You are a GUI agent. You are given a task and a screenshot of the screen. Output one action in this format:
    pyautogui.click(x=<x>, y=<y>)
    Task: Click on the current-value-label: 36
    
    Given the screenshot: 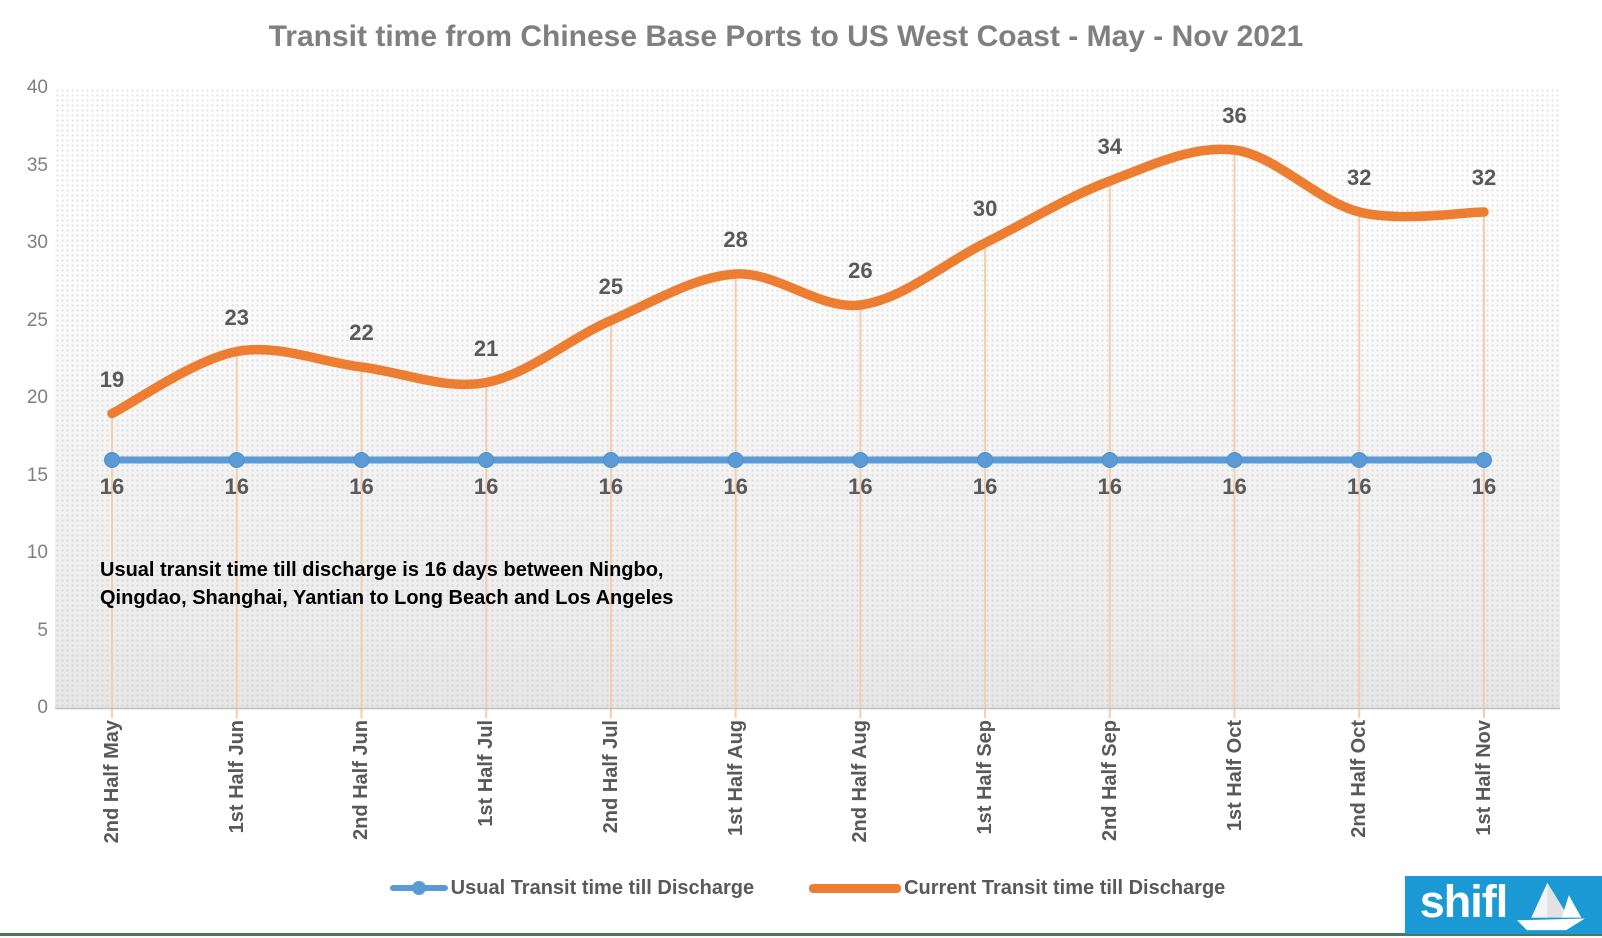 What is the action you would take?
    pyautogui.click(x=1234, y=115)
    